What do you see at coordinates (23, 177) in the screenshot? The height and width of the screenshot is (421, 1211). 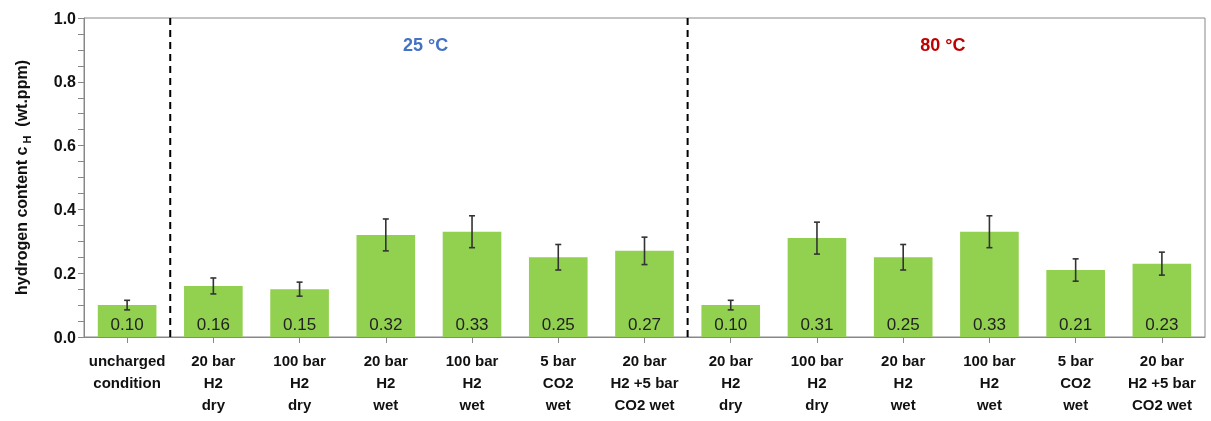 I see `y-axis-title: hydrogen content cH (wt.ppm)` at bounding box center [23, 177].